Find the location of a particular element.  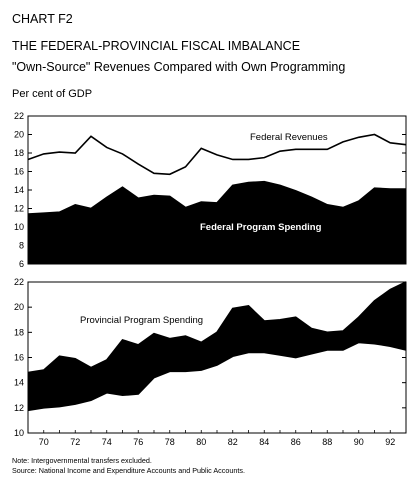

x-tick-label: 80 is located at coordinates (201, 442).